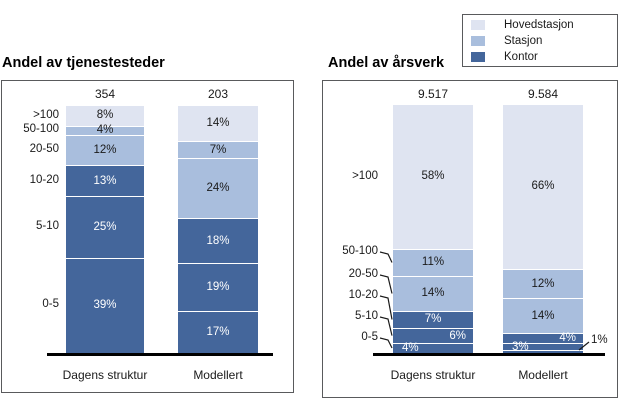 This screenshot has width=620, height=412. I want to click on bar-segment-5-10: 3%, so click(543, 346).